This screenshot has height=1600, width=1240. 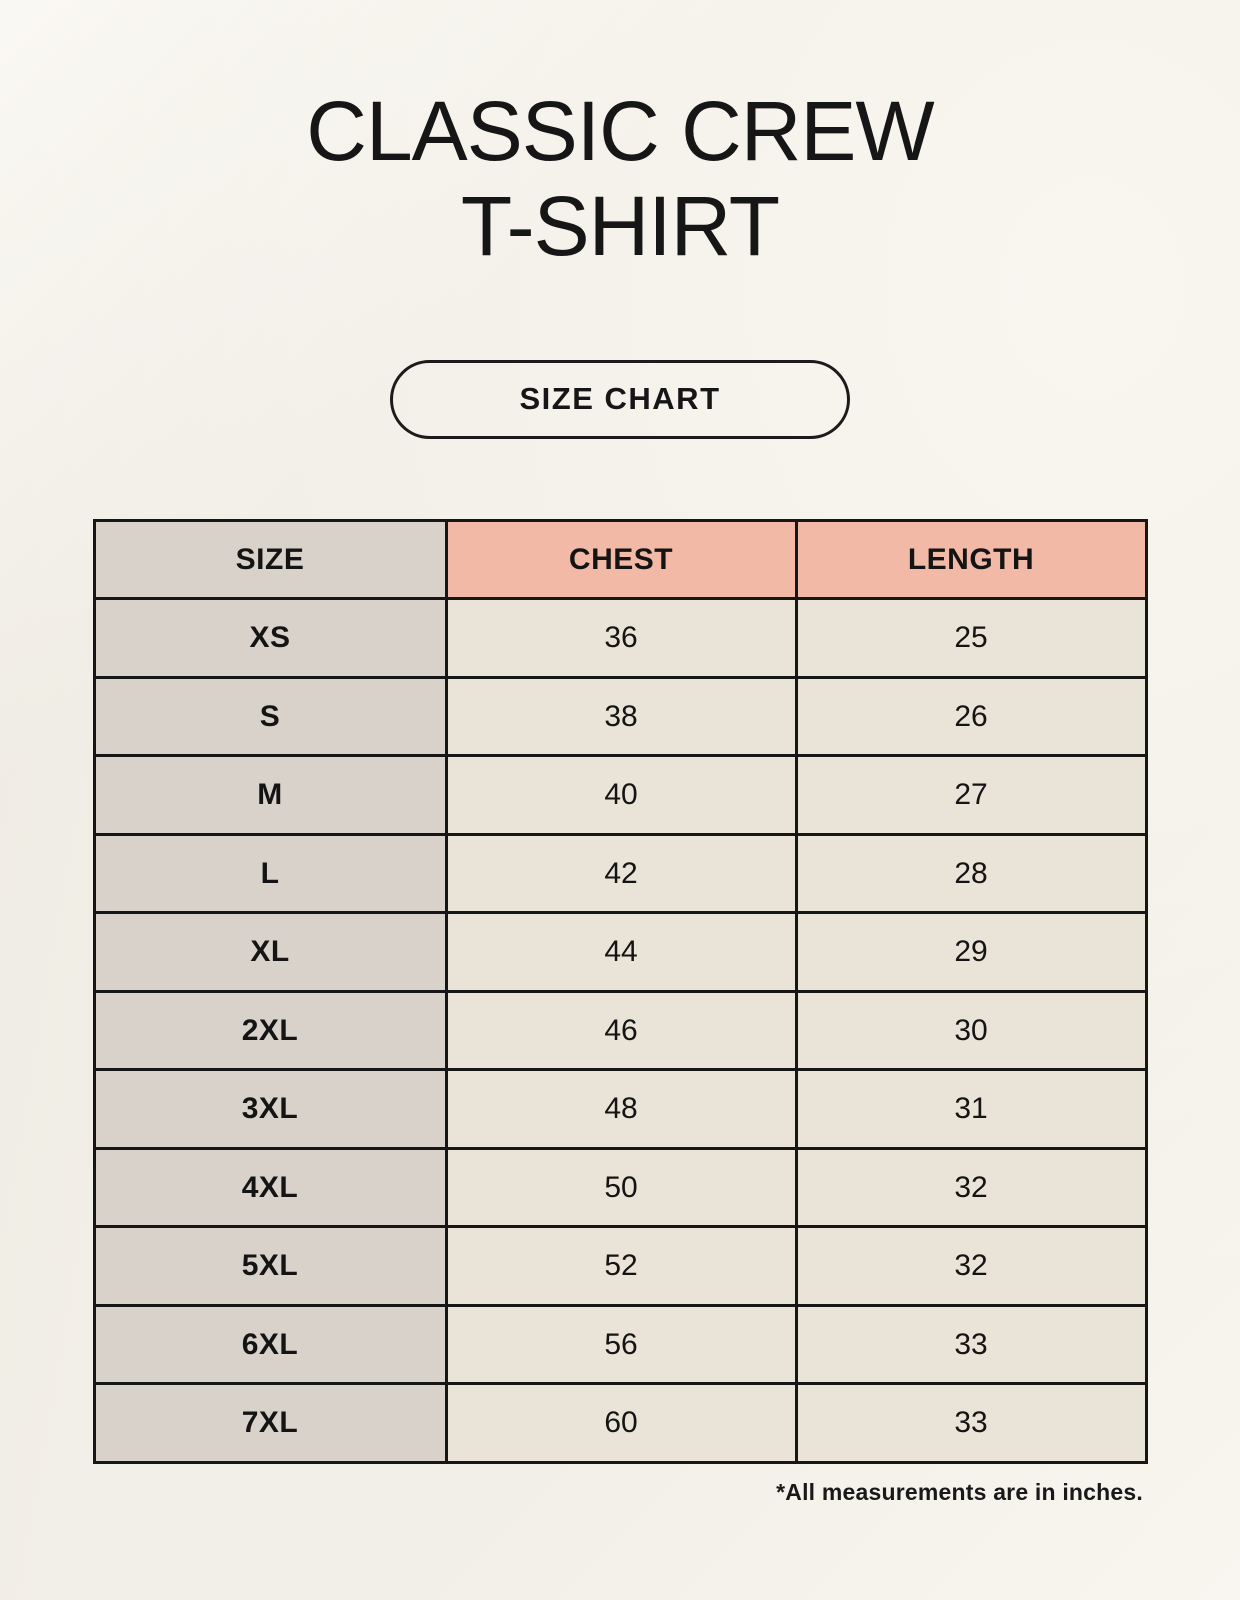 I want to click on table-row: S 38 26, so click(x=620, y=716).